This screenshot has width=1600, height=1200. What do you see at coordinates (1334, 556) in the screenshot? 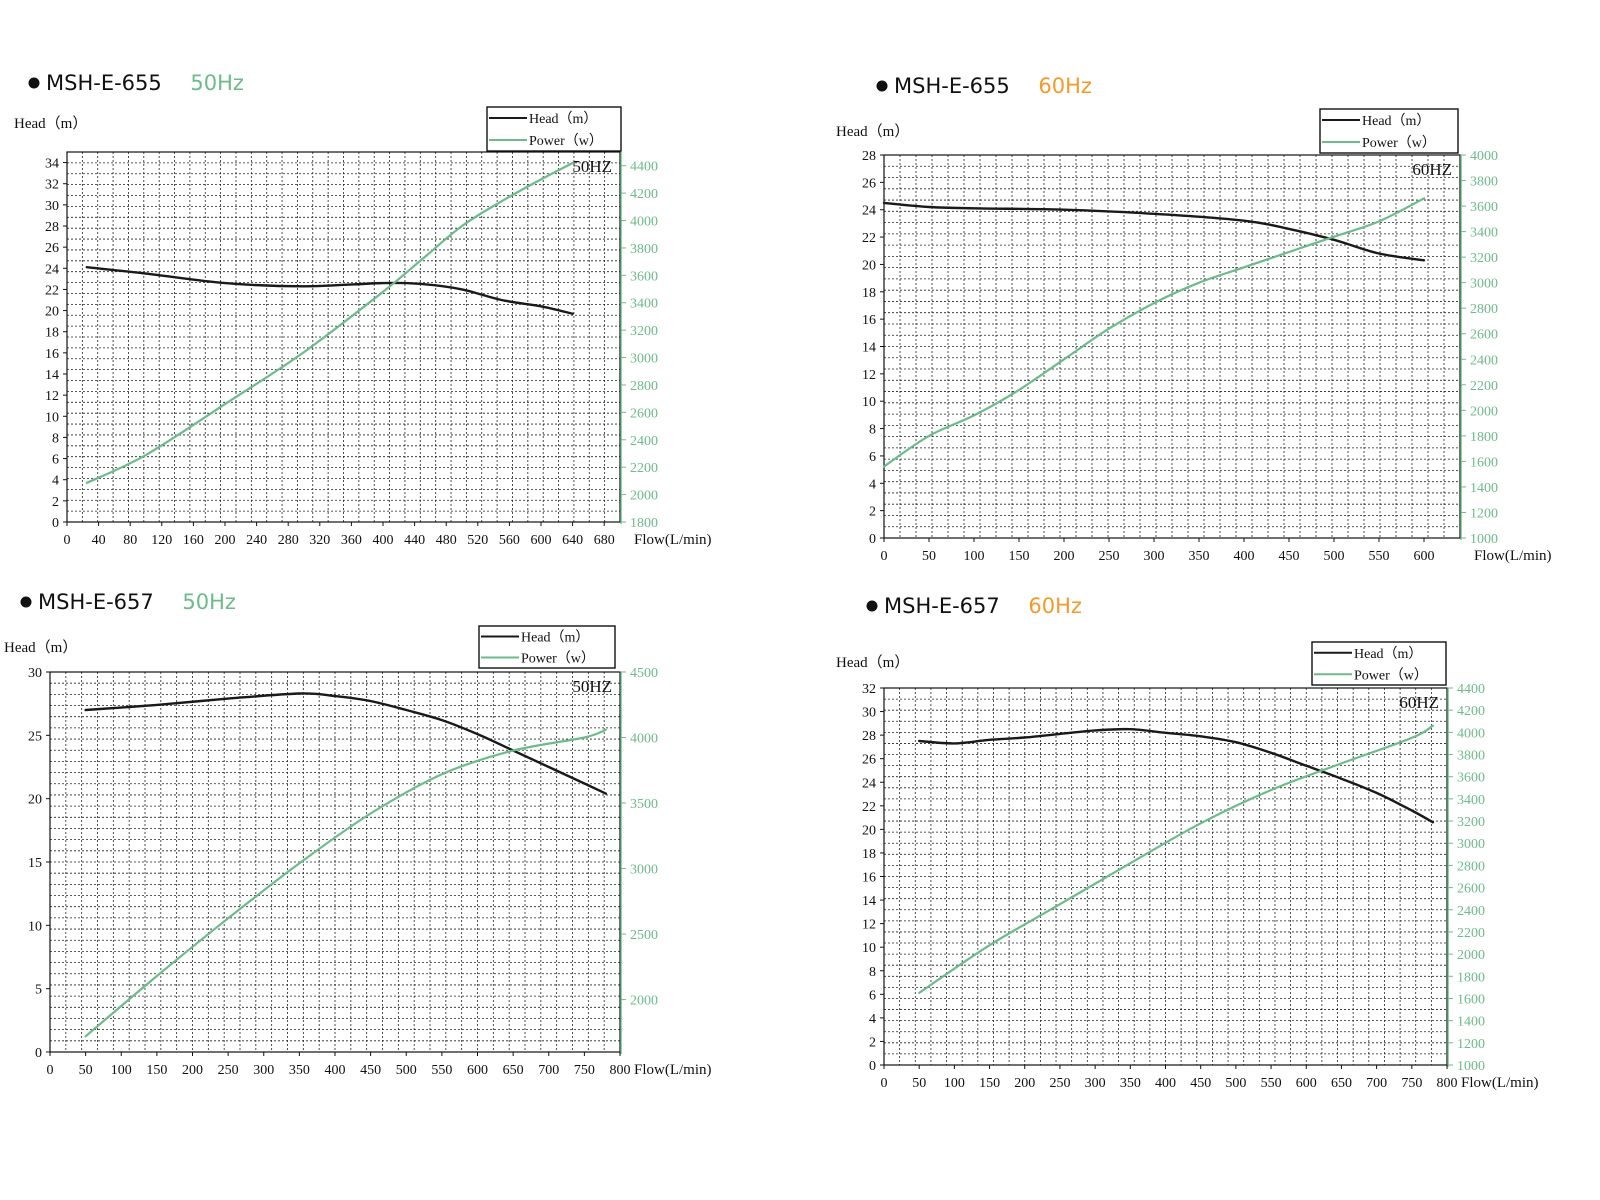
I see `chart1-xtick-label-10: 500` at bounding box center [1334, 556].